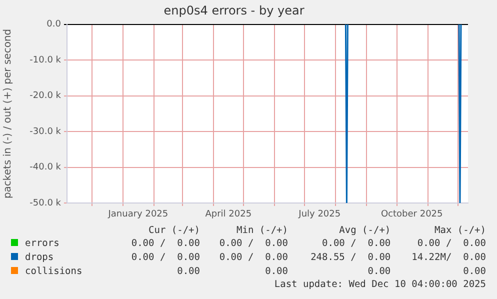  What do you see at coordinates (228, 215) in the screenshot?
I see `x-tick-label: April 2025` at bounding box center [228, 215].